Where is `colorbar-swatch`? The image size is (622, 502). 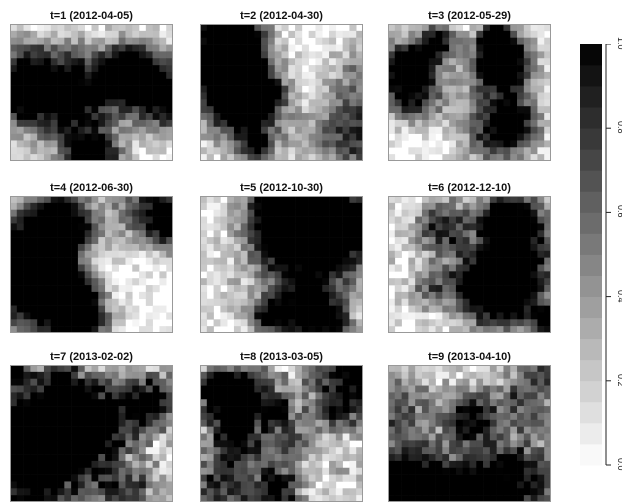
colorbar-swatch is located at coordinates (591, 391).